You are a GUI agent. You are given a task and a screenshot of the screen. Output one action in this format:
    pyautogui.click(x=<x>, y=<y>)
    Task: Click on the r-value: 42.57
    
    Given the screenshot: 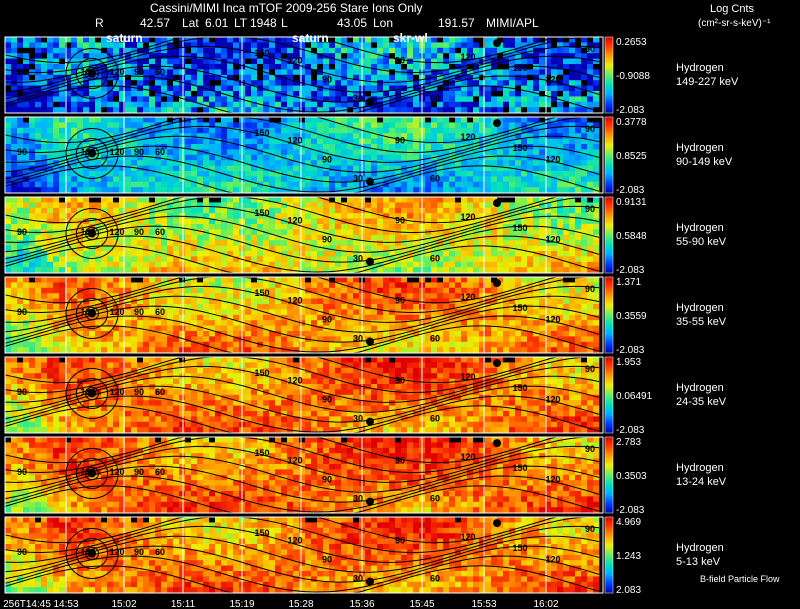 What is the action you would take?
    pyautogui.click(x=155, y=23)
    